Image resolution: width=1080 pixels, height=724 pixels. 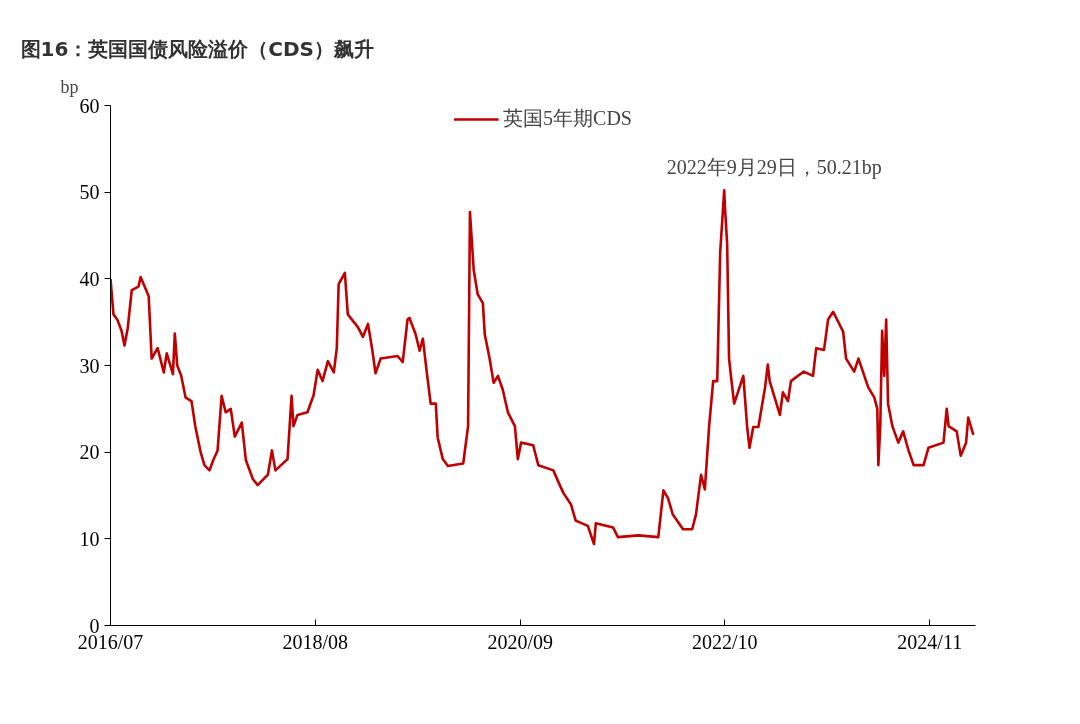 I want to click on chart-title: 图16：英国国债风险溢价（CDS）飙升, so click(x=197, y=48).